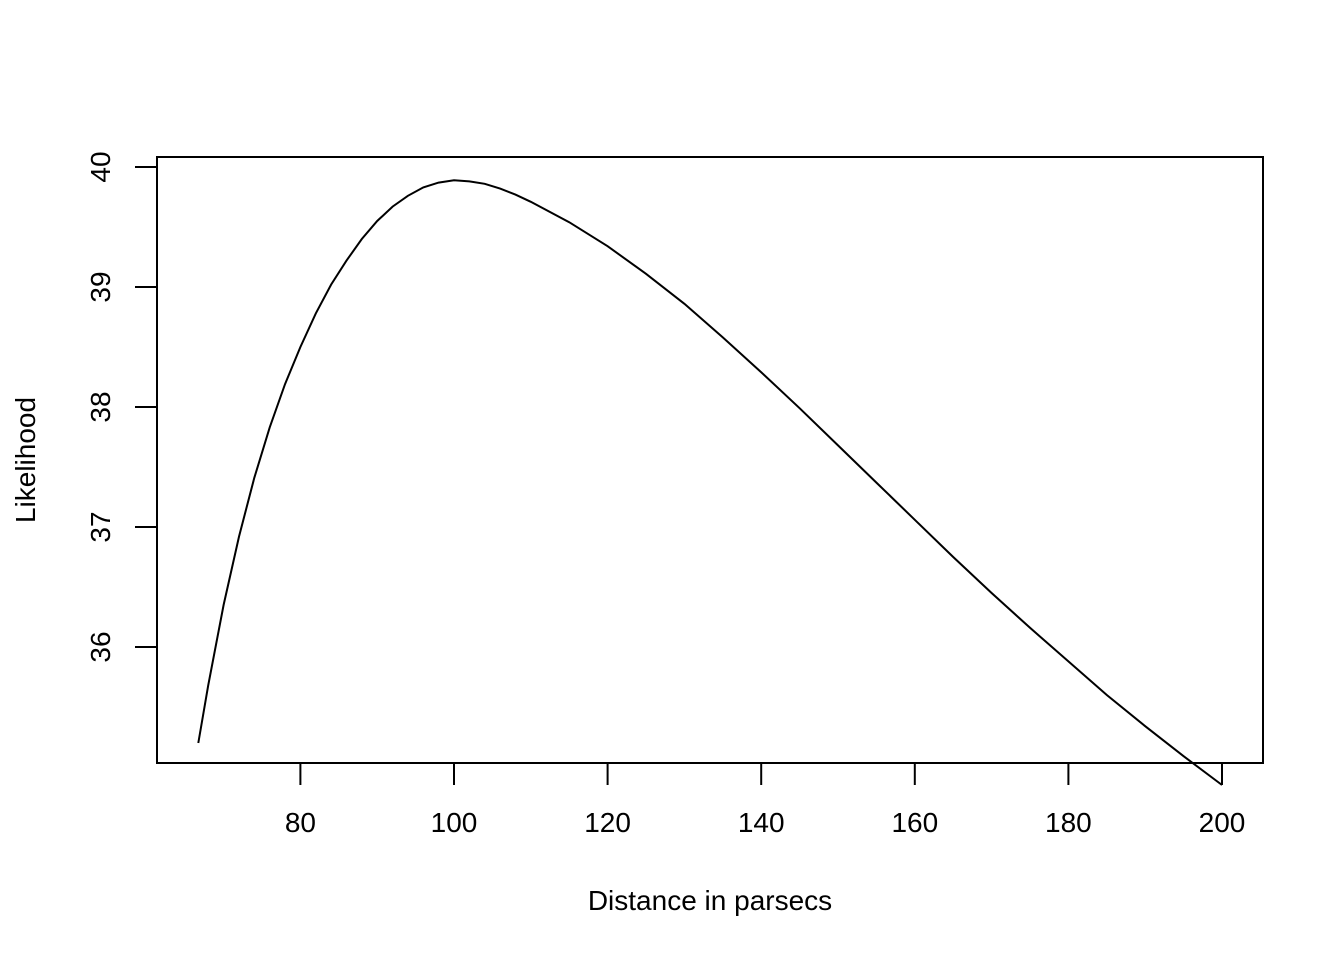 This screenshot has width=1344, height=960. Describe the element at coordinates (100, 166) in the screenshot. I see `y-tick-label: 40` at that location.